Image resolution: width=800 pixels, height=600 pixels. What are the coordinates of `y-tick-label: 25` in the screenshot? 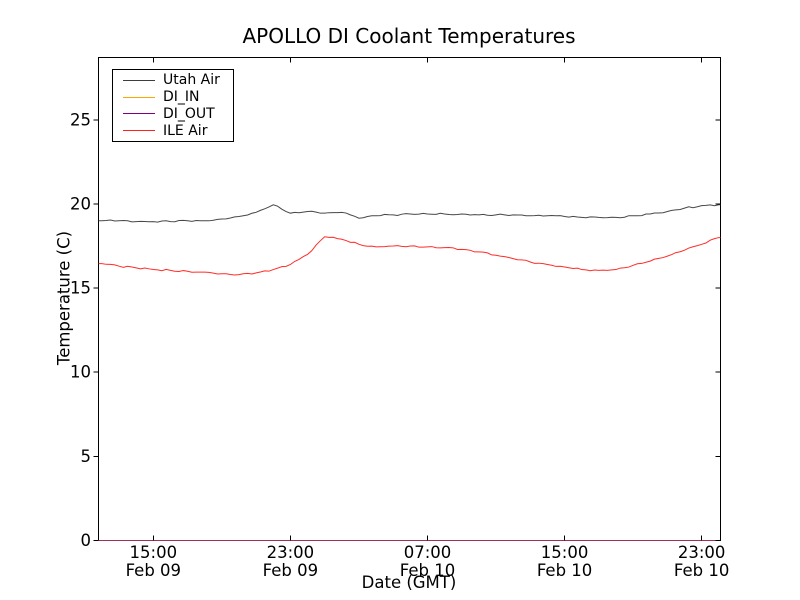 It's located at (80, 119).